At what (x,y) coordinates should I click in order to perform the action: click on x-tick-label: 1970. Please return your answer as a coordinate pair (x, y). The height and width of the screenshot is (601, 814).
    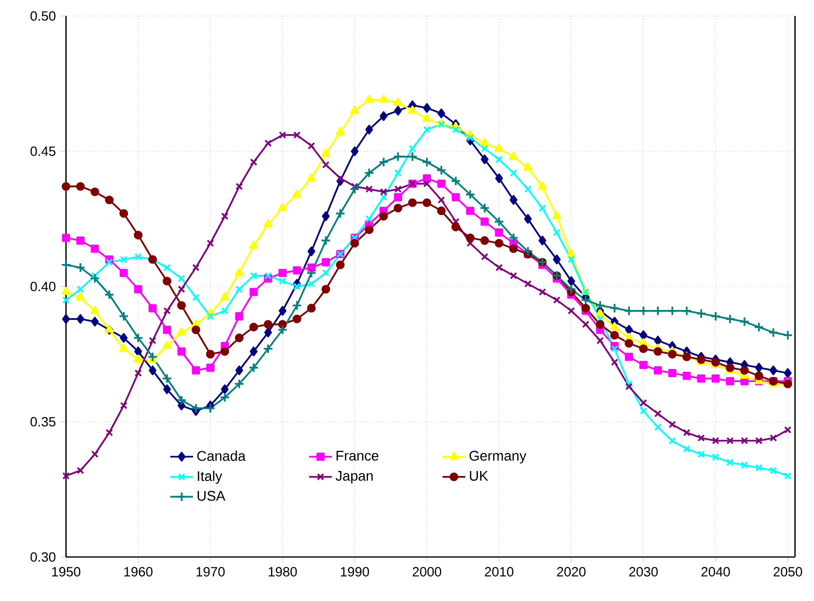
    Looking at the image, I should click on (210, 571).